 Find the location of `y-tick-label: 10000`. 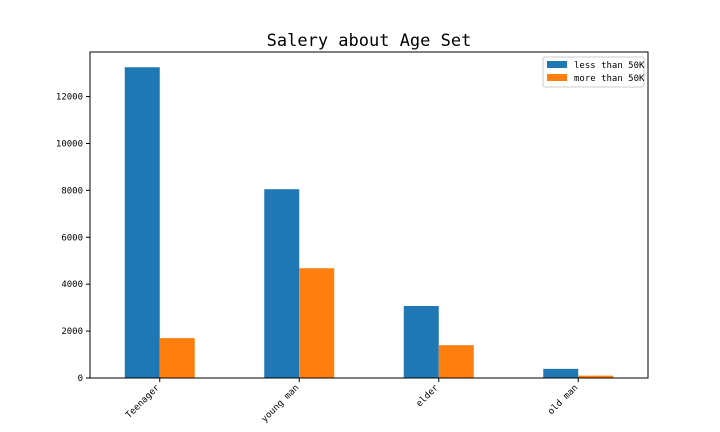

y-tick-label: 10000 is located at coordinates (69, 144).